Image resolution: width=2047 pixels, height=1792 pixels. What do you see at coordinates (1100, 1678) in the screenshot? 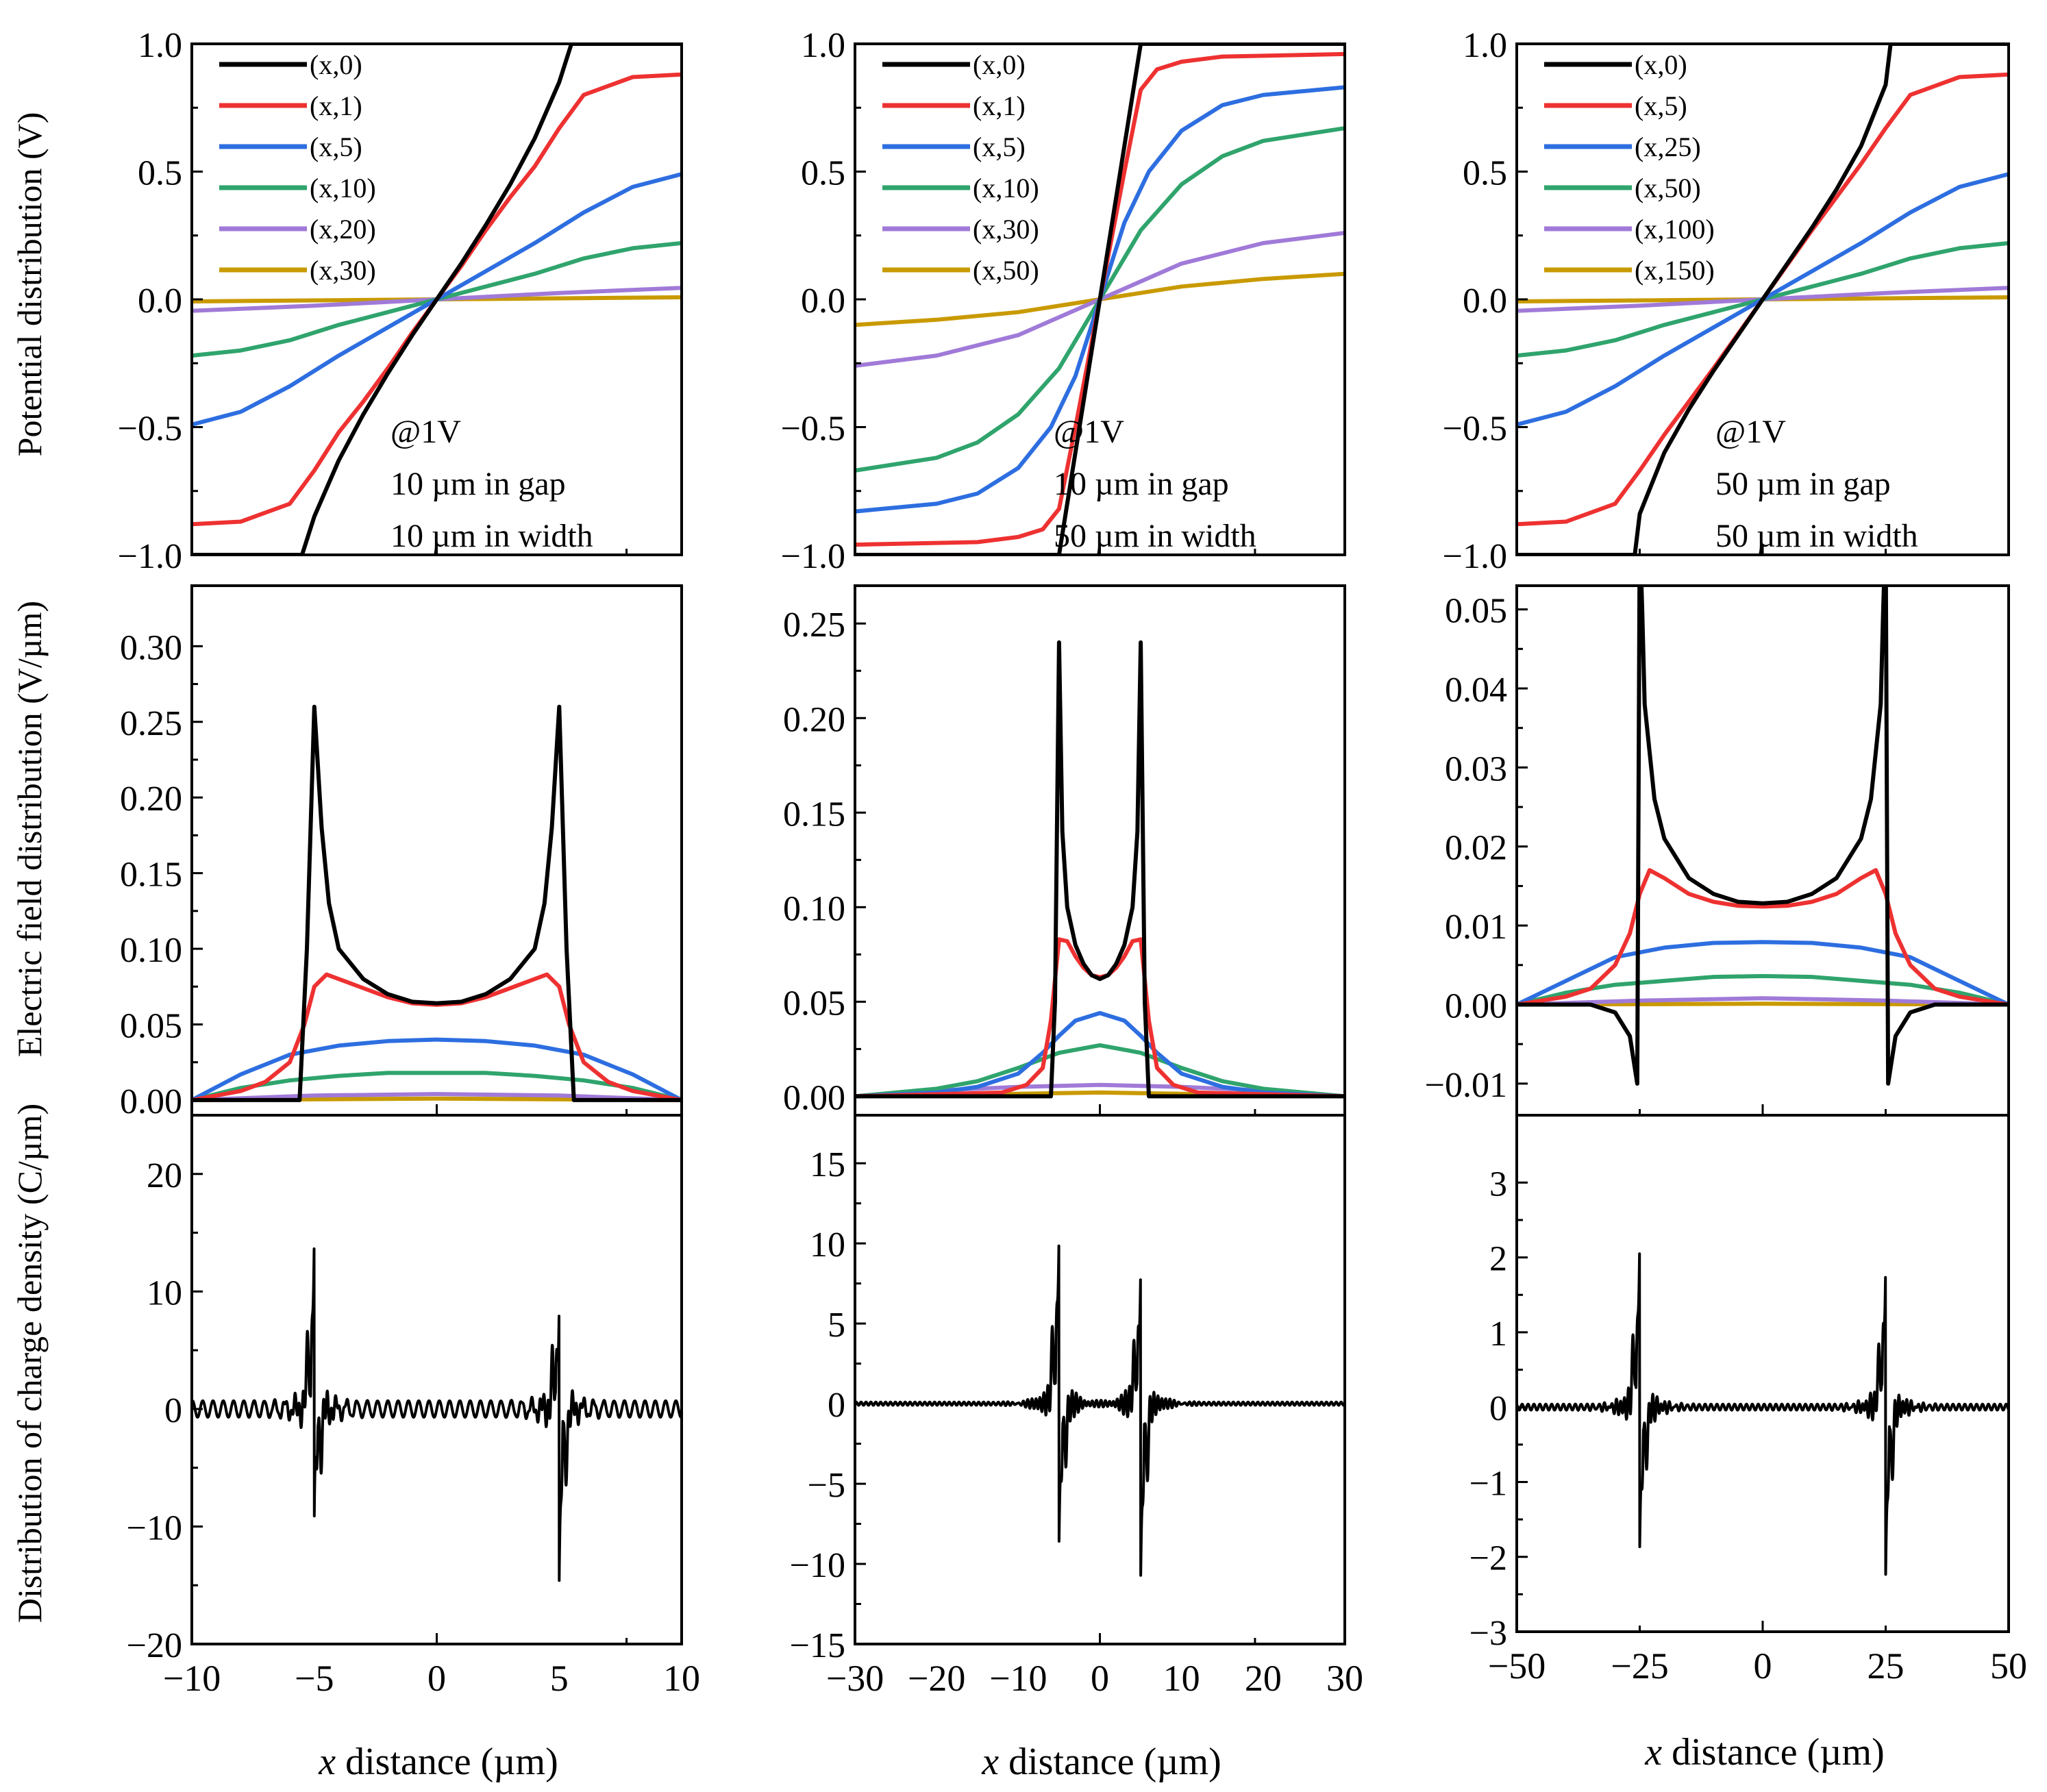
I see `x-tick-label: 0` at bounding box center [1100, 1678].